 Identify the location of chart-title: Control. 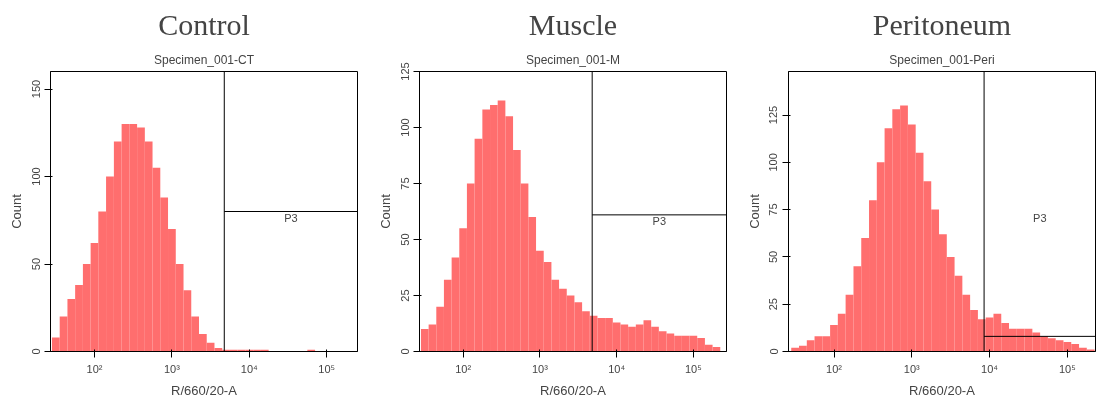
(204, 24).